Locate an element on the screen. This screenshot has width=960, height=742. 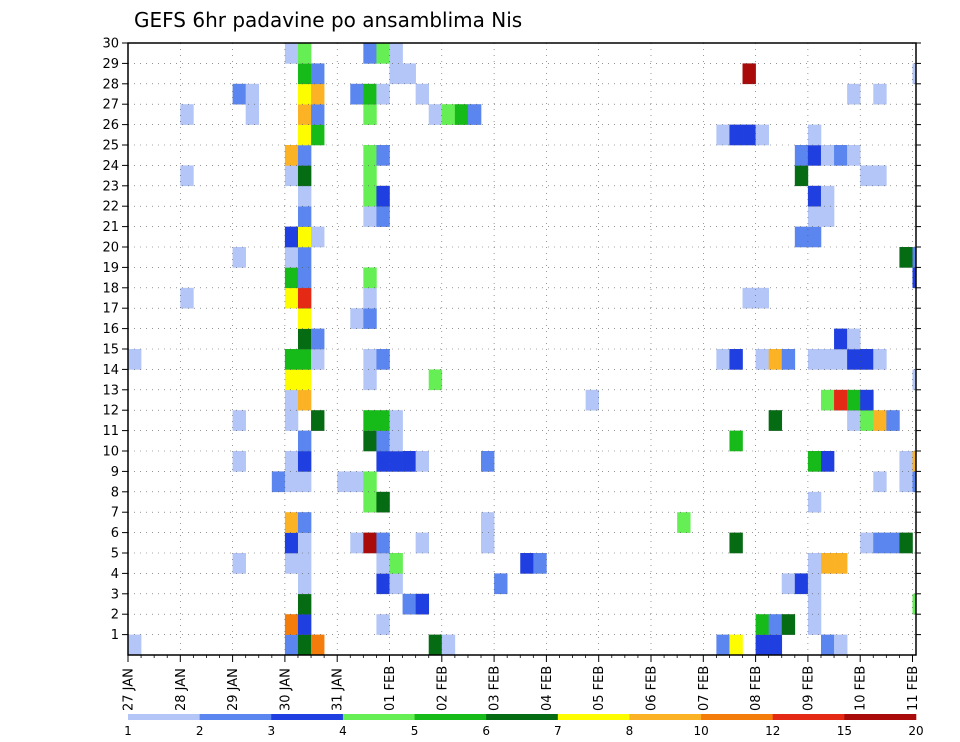
y-tick-label: 28 is located at coordinates (110, 84).